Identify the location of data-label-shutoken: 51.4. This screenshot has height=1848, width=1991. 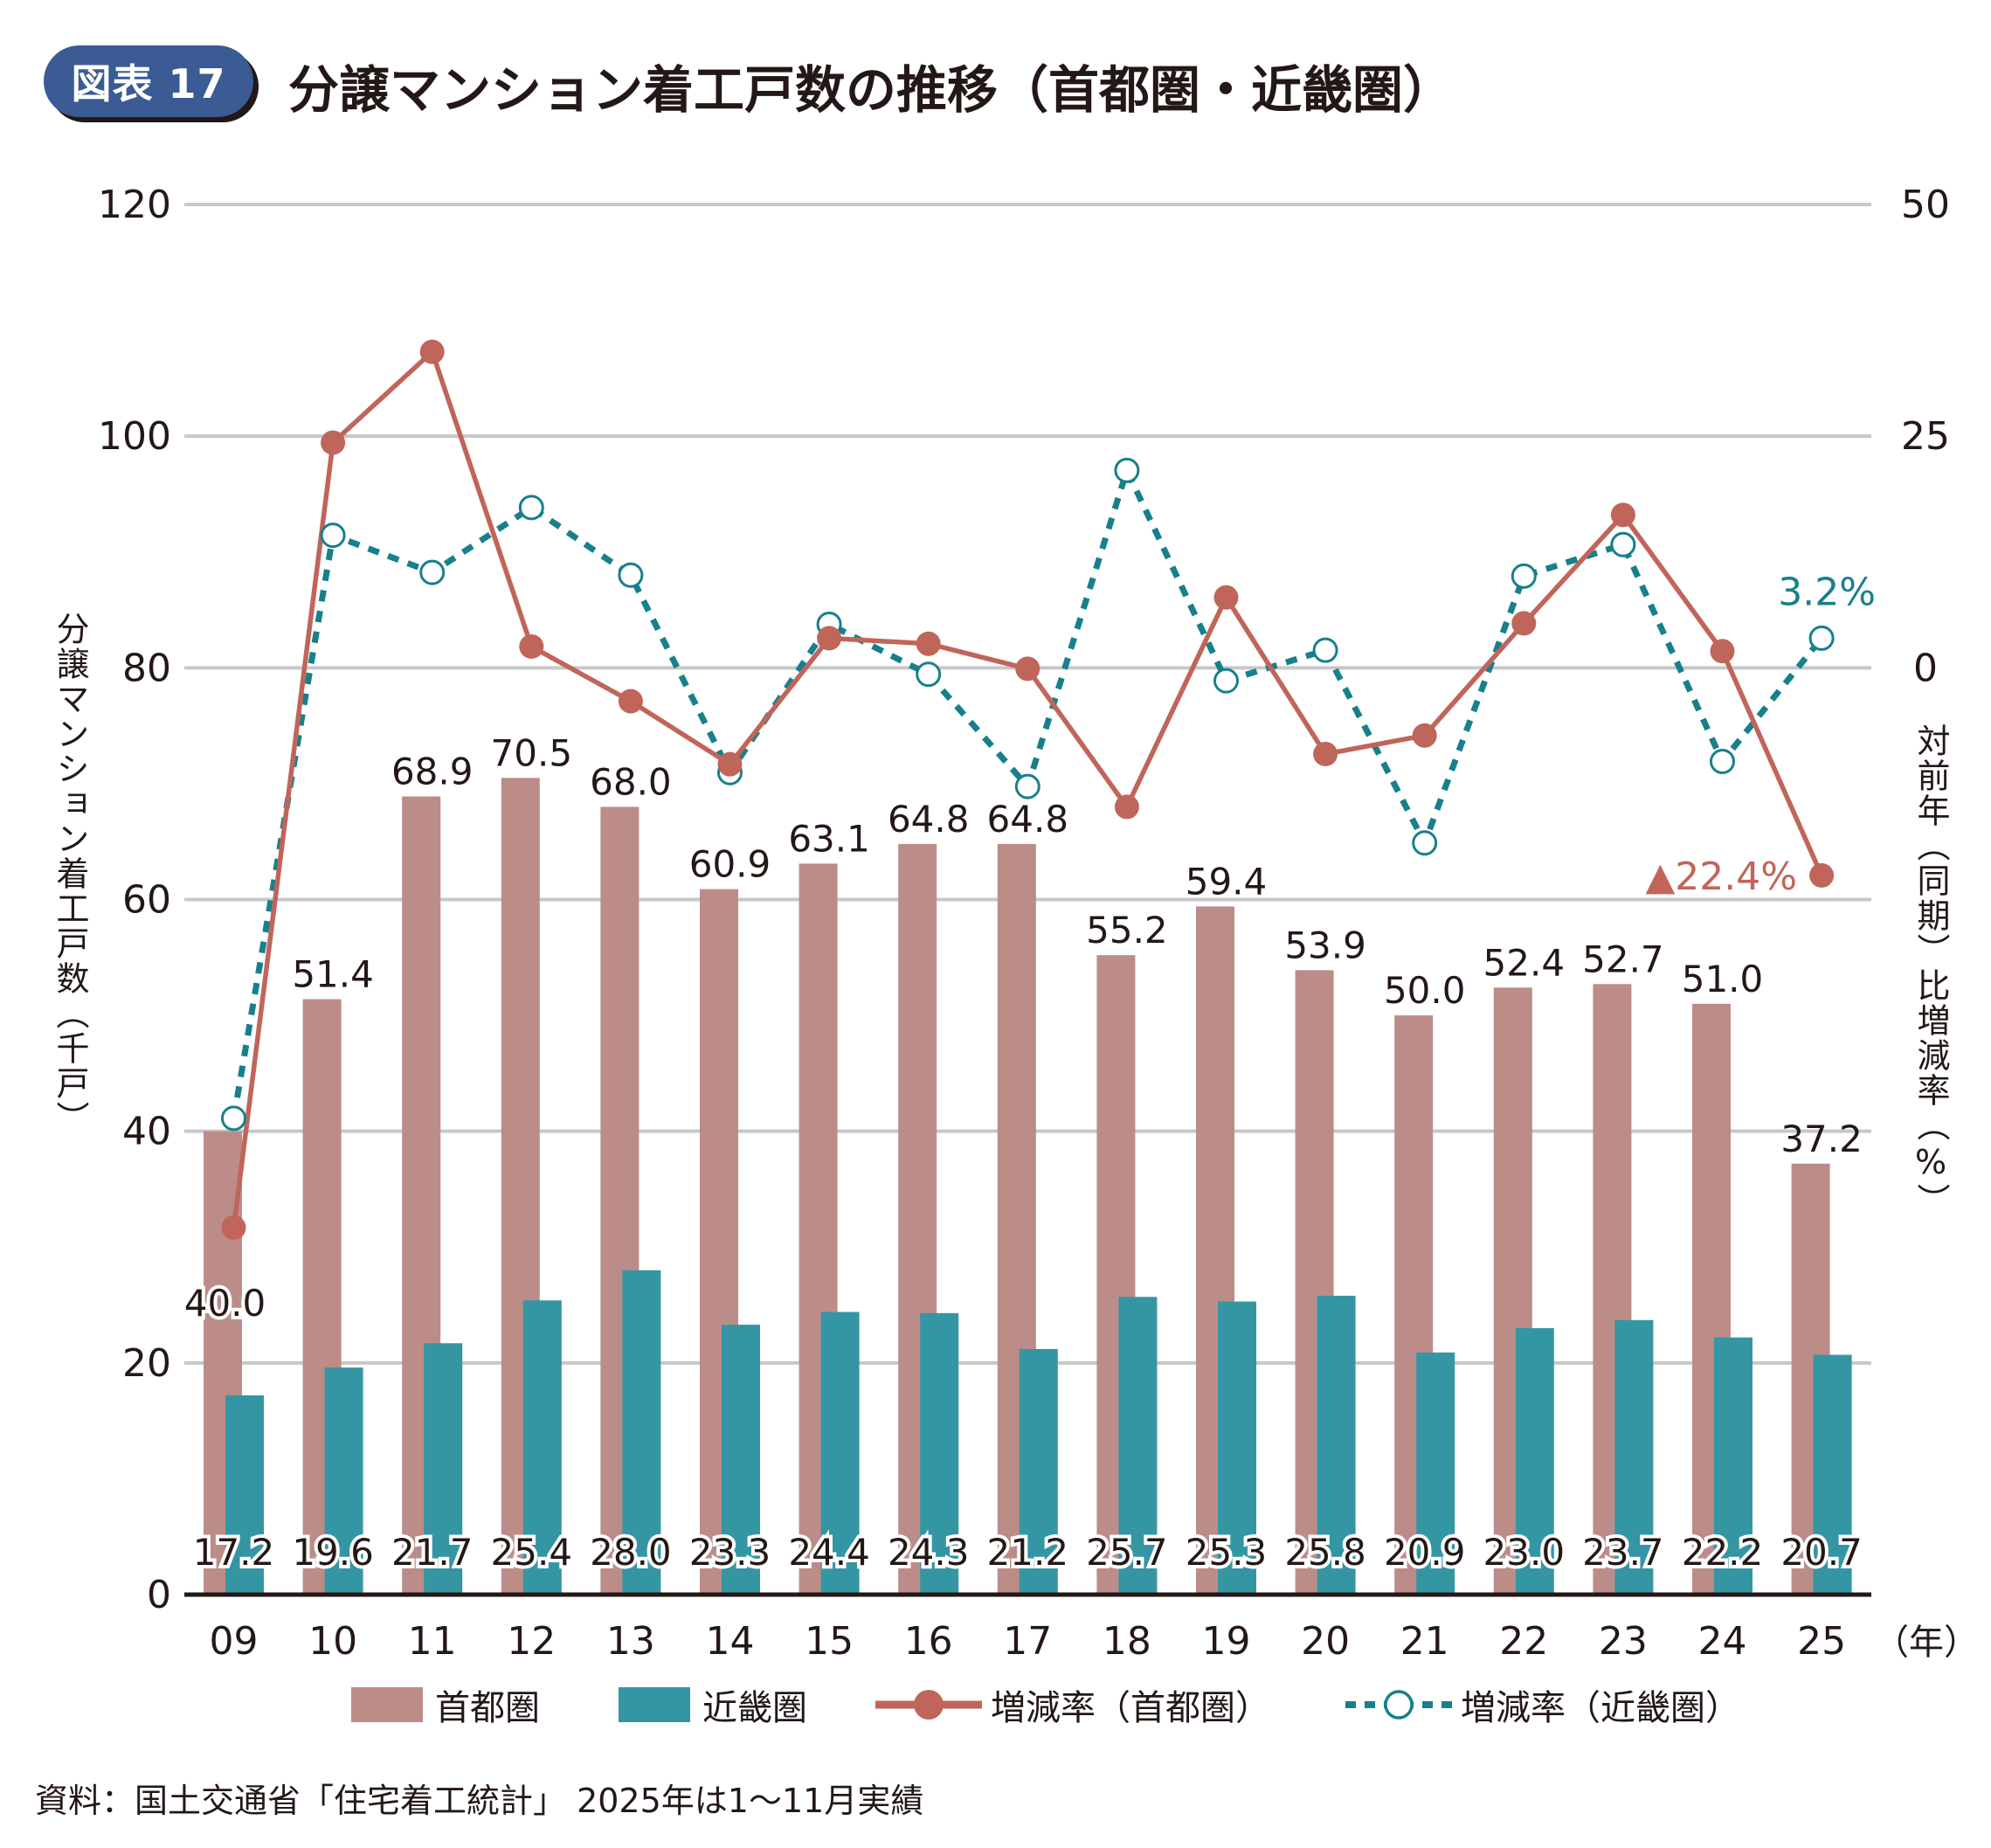
(333, 974).